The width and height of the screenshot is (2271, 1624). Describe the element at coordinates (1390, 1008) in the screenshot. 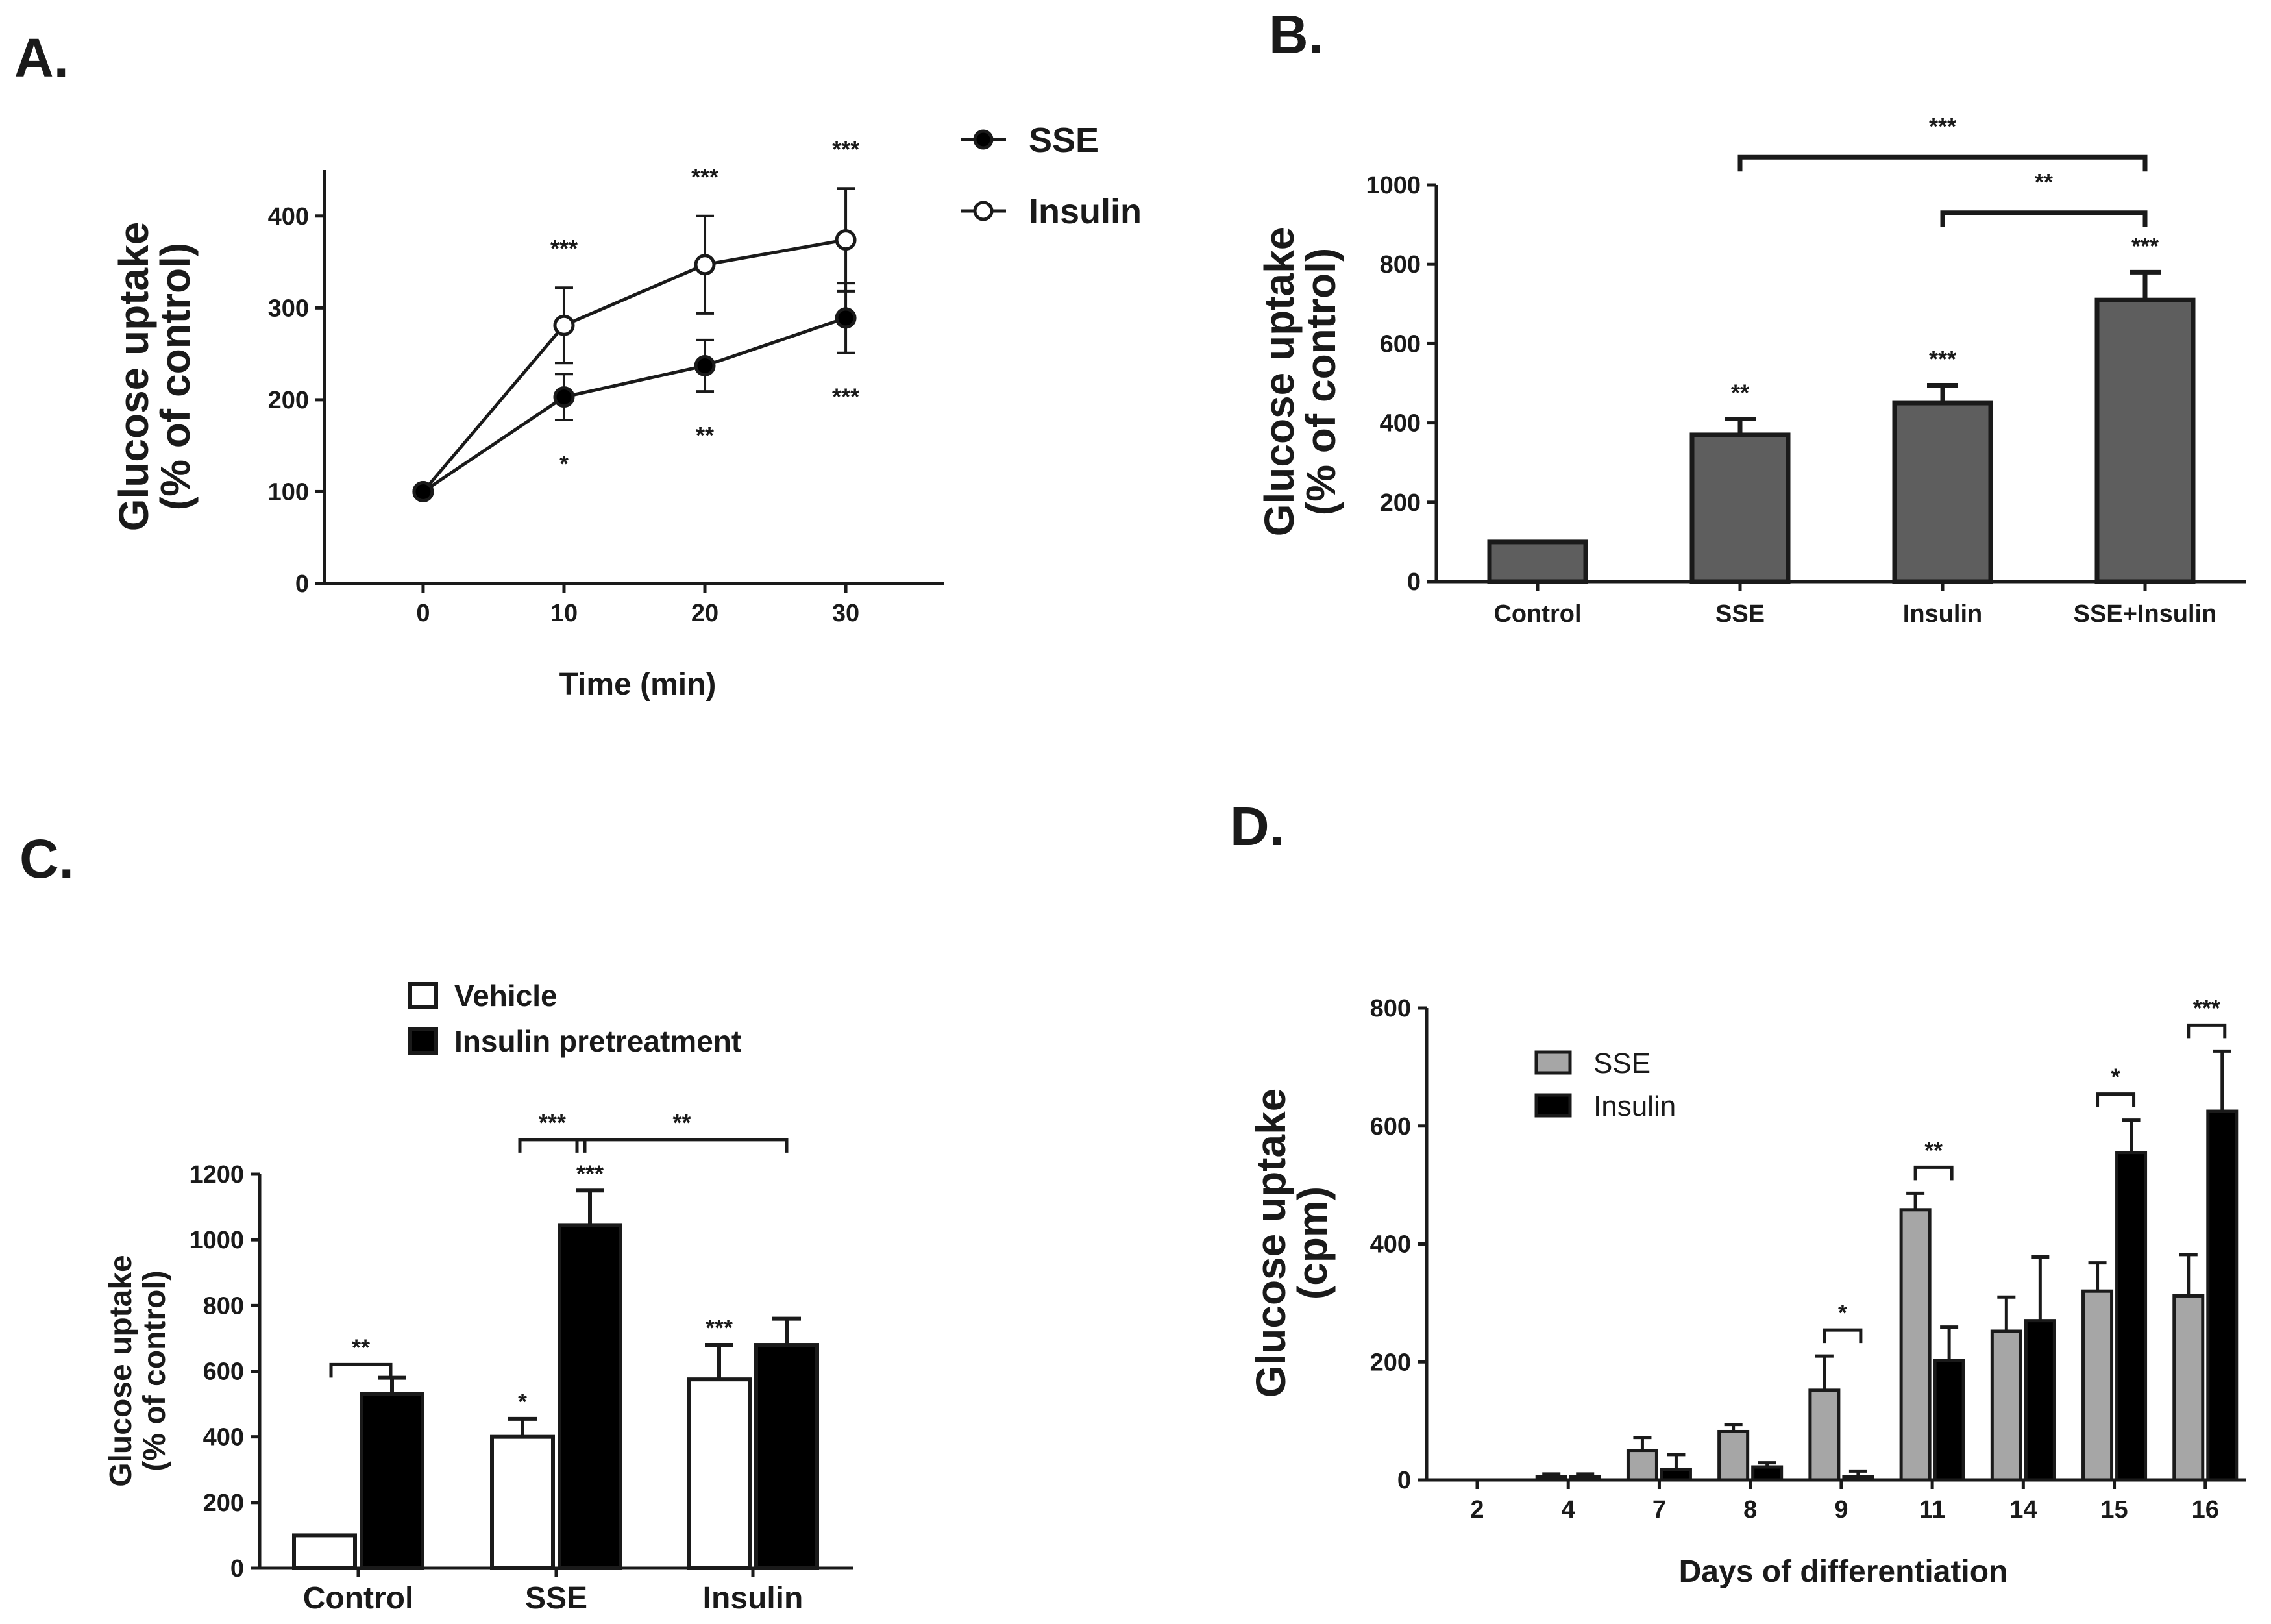

I see `panel-d-y-tick-label: 800` at that location.